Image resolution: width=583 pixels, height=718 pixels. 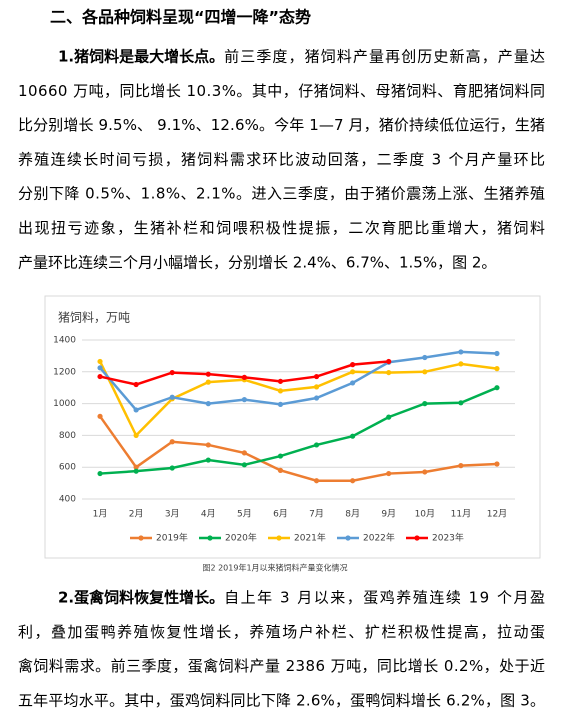 I want to click on x-tick-label: 7月, so click(x=316, y=514).